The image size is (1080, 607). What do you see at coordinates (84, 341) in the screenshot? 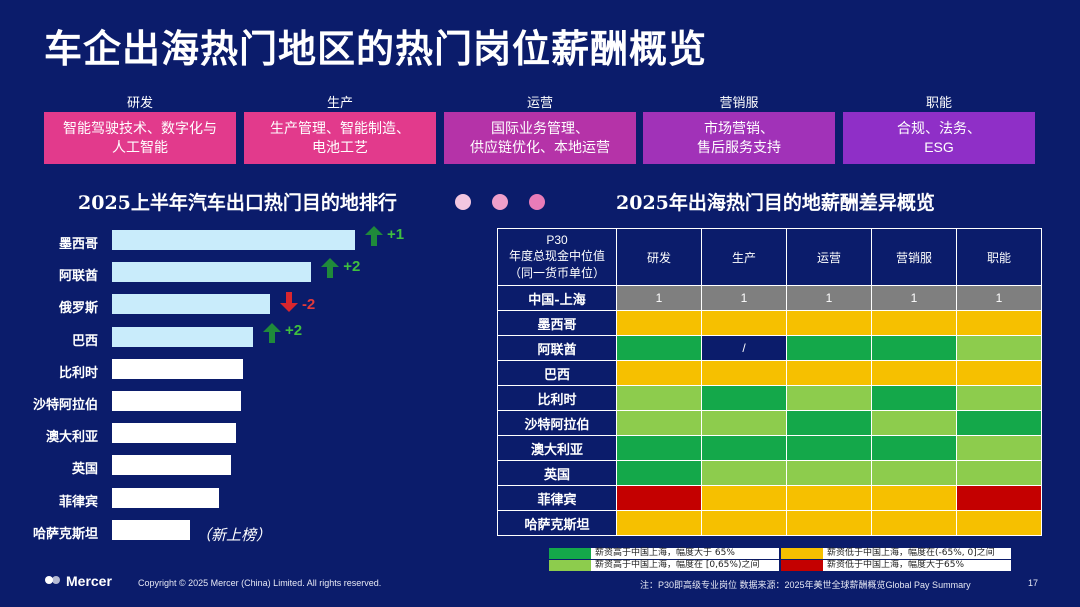
I see `ranking-country-label: 巴西` at bounding box center [84, 341].